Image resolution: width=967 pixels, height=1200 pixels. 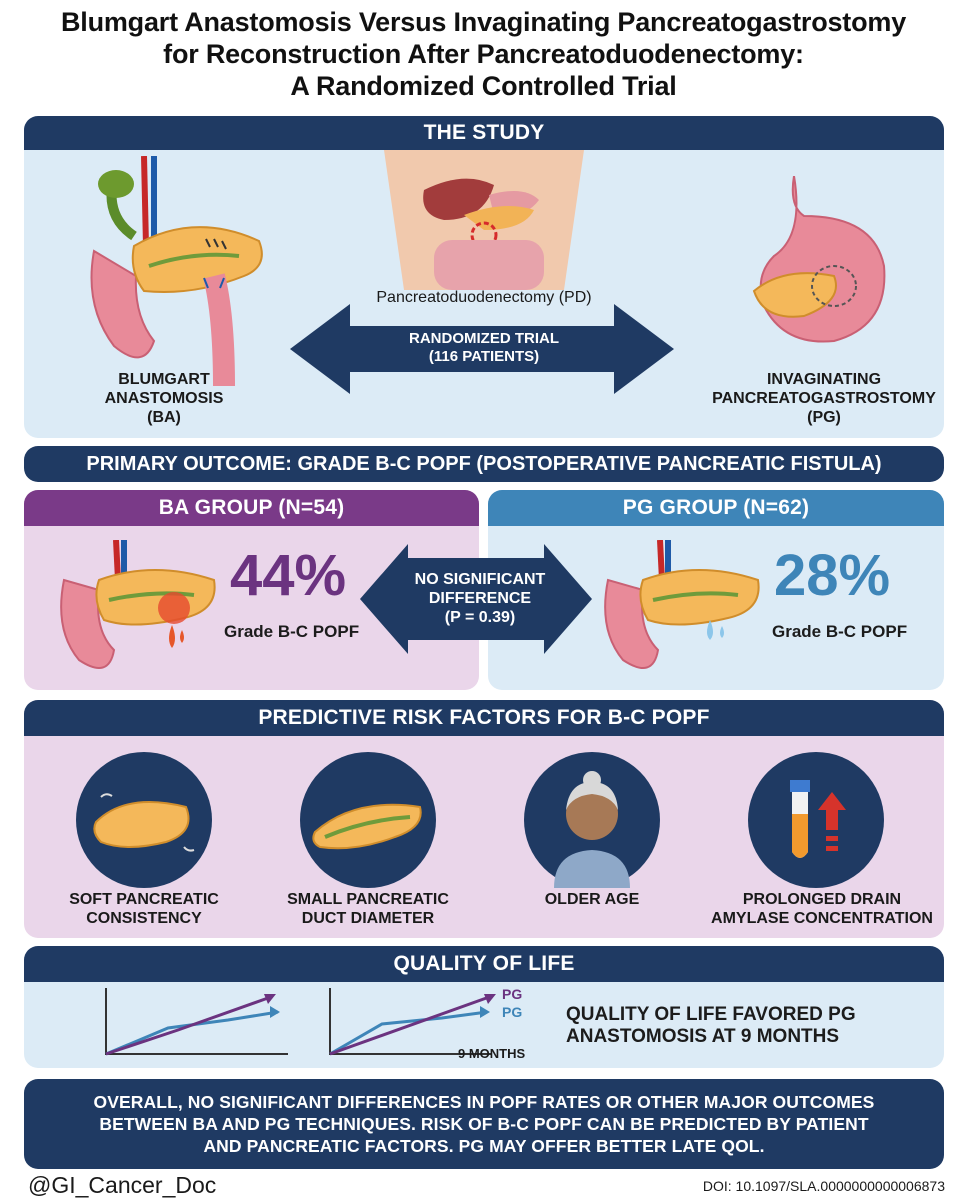 I want to click on ba-label-line-3: (BA), so click(x=164, y=417).